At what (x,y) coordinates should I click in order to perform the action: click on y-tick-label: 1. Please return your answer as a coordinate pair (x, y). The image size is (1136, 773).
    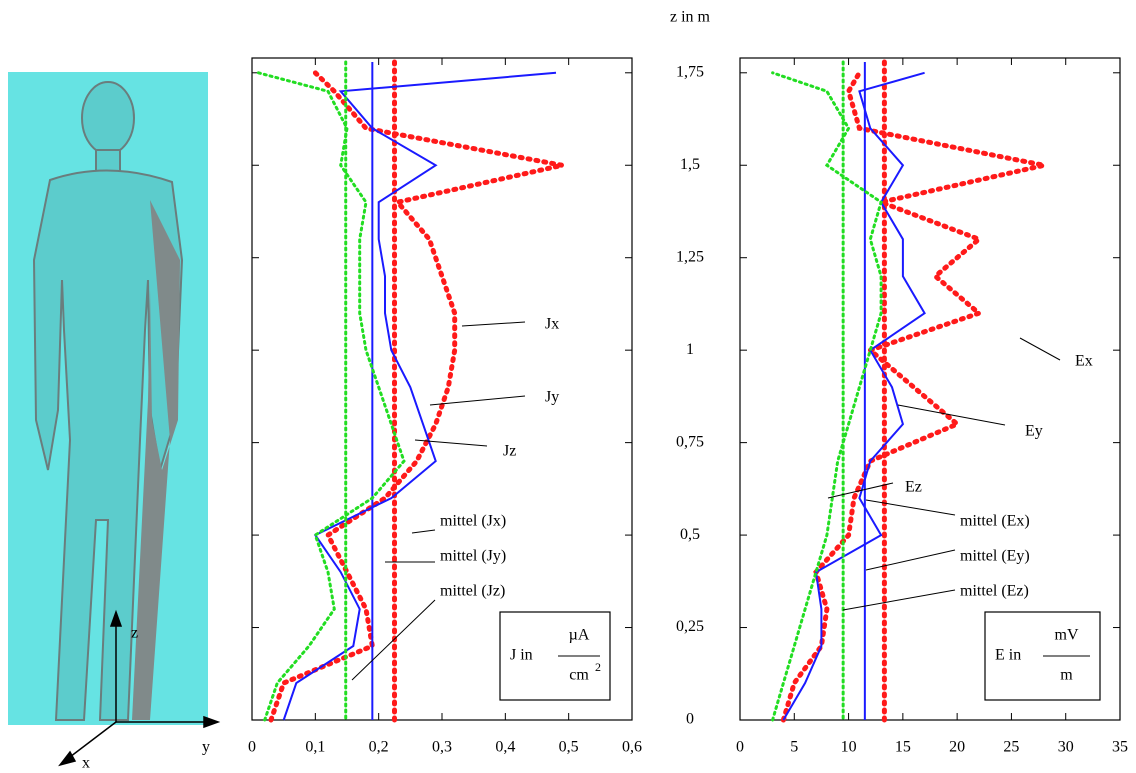
    Looking at the image, I should click on (690, 349).